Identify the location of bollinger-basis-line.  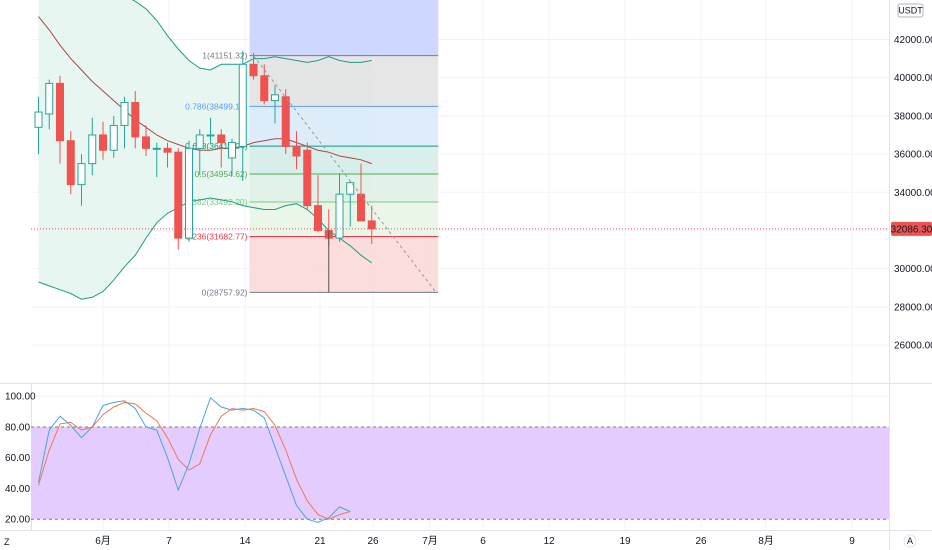
(205, 90).